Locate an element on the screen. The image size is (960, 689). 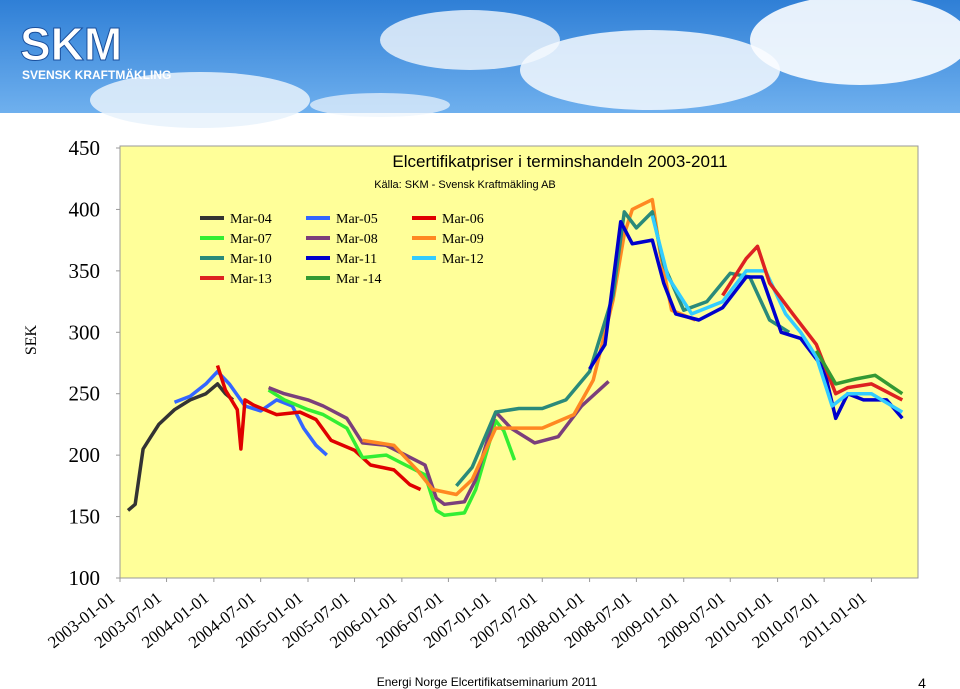
logo-tagline: SVENSK KRAFTMÄKLING is located at coordinates (96, 74).